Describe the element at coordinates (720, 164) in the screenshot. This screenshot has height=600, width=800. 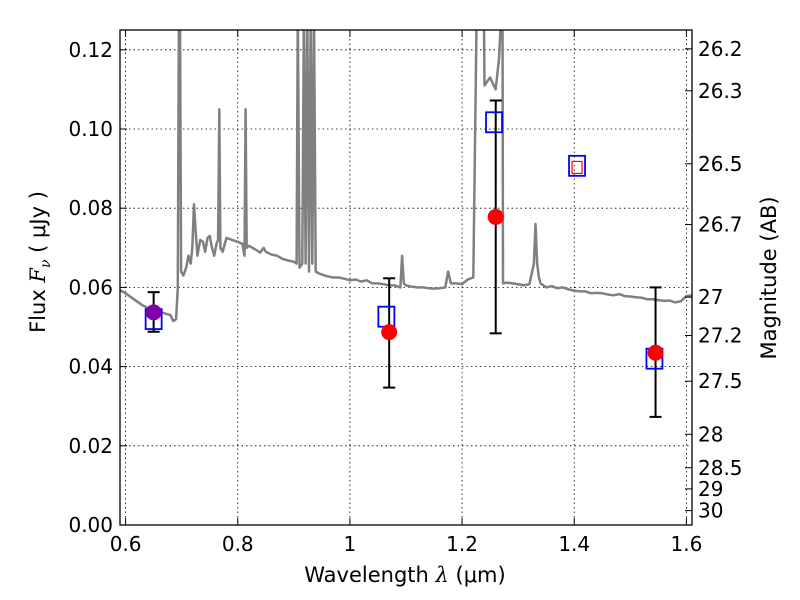
I see `magnitude-tick-label: 26.5` at that location.